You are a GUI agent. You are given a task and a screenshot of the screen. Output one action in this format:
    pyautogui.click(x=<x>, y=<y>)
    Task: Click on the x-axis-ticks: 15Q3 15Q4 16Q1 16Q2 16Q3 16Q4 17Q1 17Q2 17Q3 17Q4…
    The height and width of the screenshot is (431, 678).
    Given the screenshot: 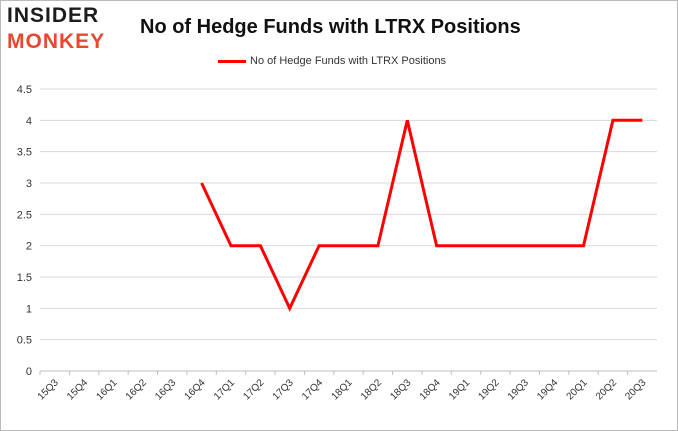 What is the action you would take?
    pyautogui.click(x=342, y=386)
    